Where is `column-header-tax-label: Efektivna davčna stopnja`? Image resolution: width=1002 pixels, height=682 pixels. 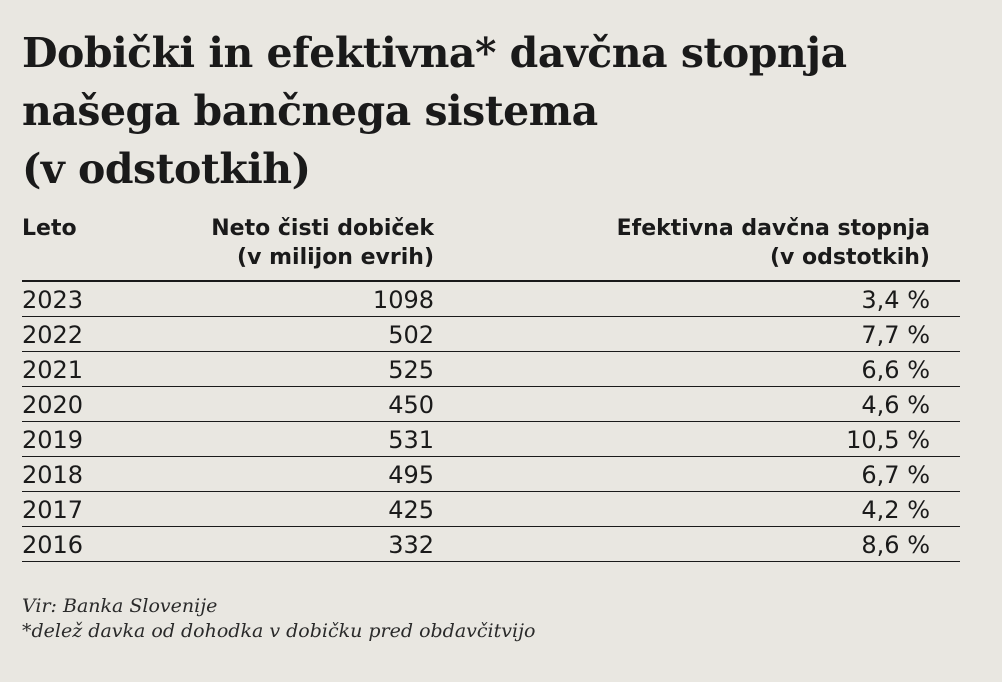
column-header-tax-label: Efektivna davčna stopnja is located at coordinates (773, 228).